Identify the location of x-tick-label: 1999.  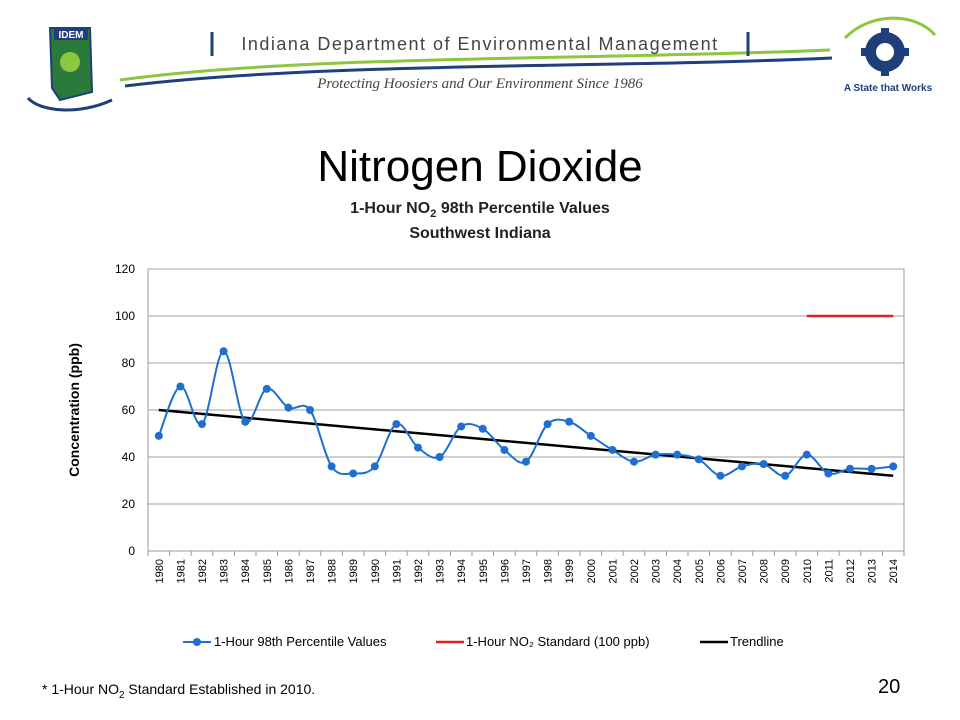
(570, 571).